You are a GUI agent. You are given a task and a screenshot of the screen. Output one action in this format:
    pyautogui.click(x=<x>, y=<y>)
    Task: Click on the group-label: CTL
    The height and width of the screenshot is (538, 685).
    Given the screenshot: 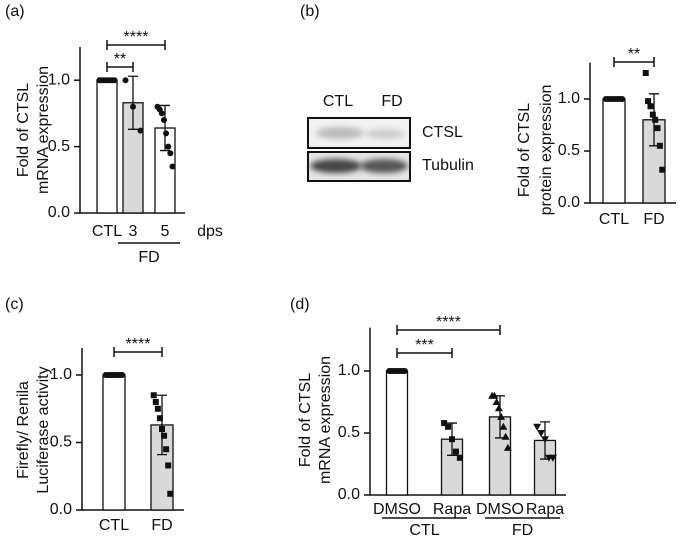 What is the action you would take?
    pyautogui.click(x=424, y=530)
    